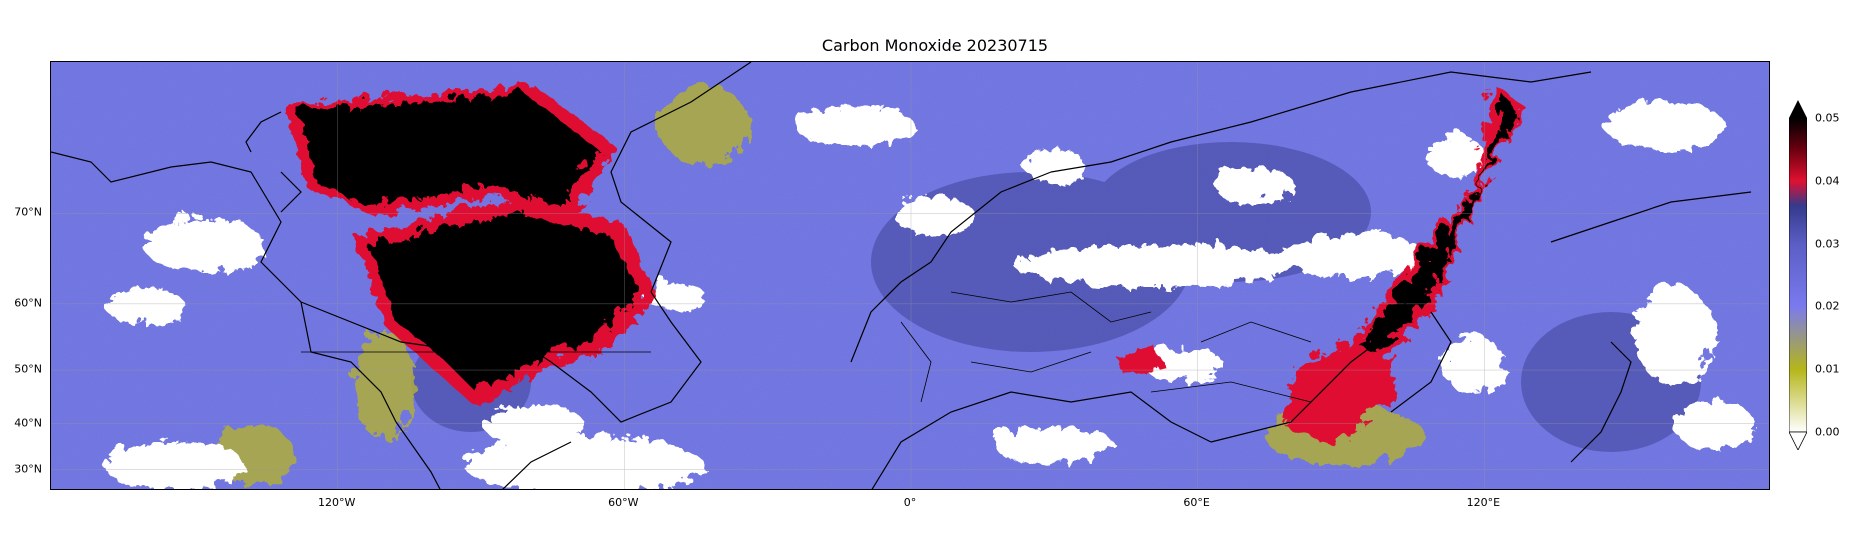  What do you see at coordinates (1798, 109) in the screenshot?
I see `colorbar-extend-max` at bounding box center [1798, 109].